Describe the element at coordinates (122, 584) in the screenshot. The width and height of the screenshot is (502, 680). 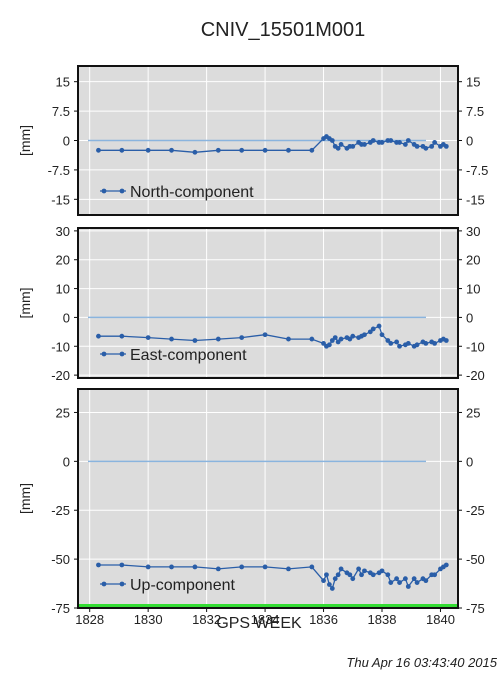
I see `legend-marker` at that location.